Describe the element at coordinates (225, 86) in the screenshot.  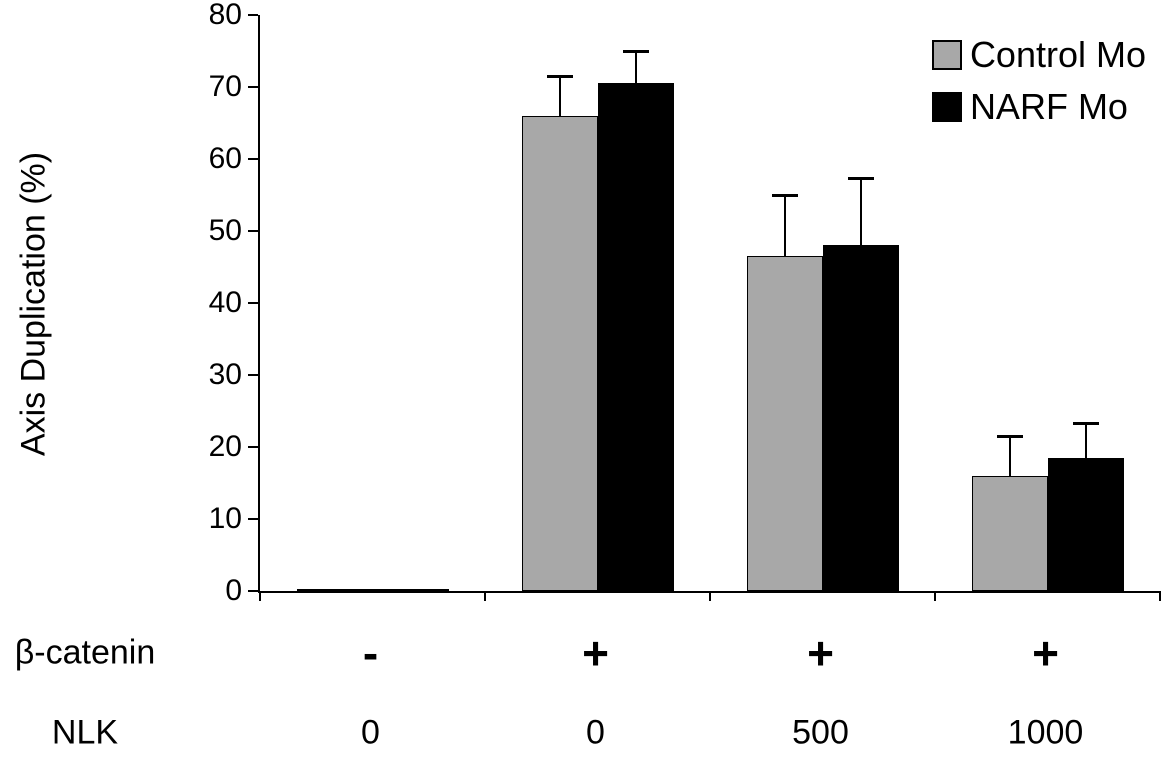
I see `y-tick-label: 70` at that location.